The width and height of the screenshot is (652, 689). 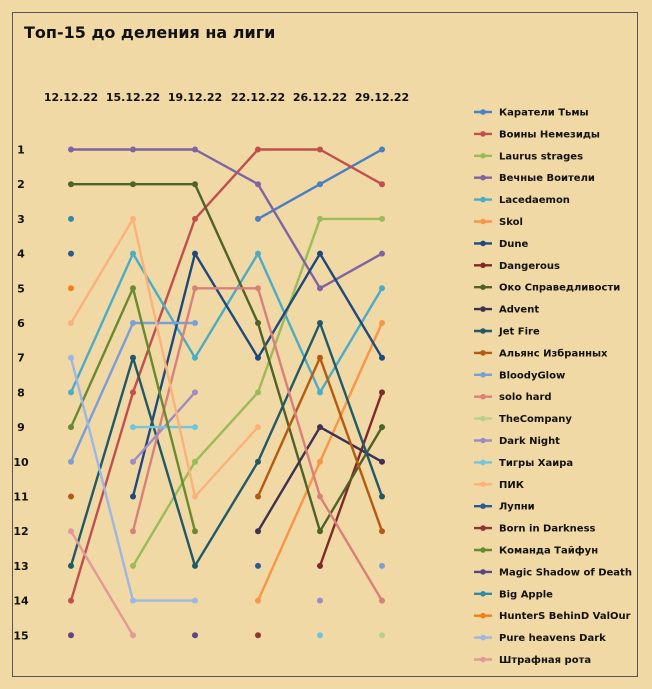 I want to click on legend-label: HunterS BehinD ValOur, so click(x=565, y=616).